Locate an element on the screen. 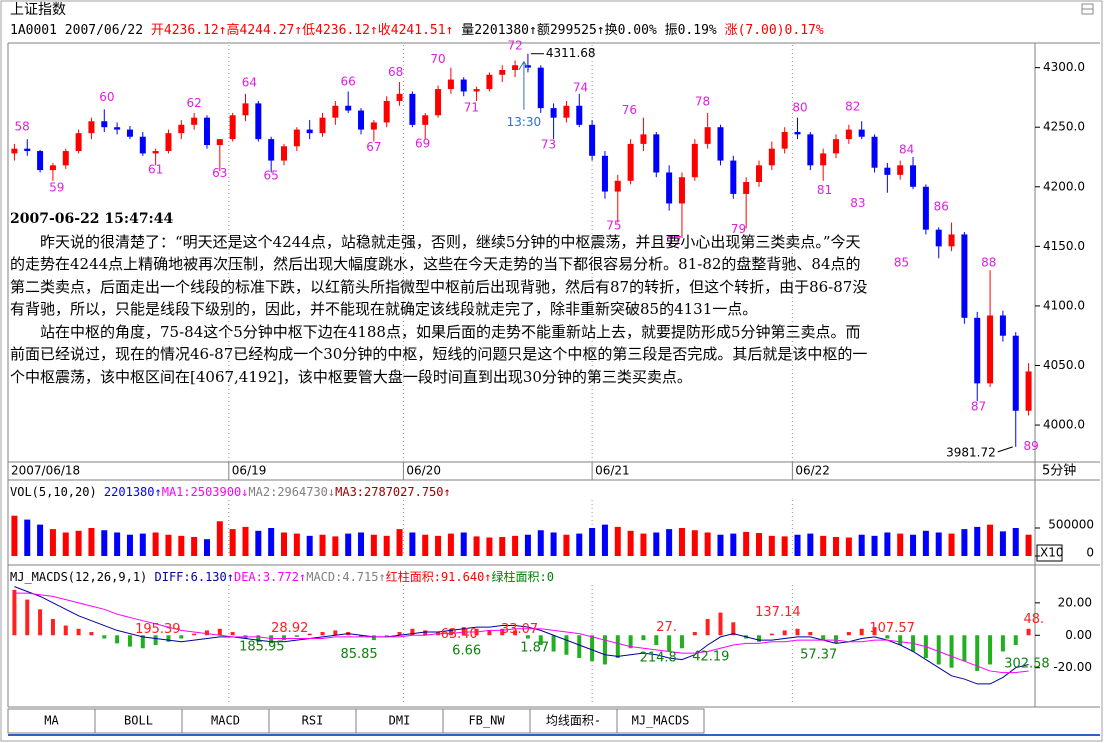 The width and height of the screenshot is (1104, 743). tab: MACD is located at coordinates (225, 721).